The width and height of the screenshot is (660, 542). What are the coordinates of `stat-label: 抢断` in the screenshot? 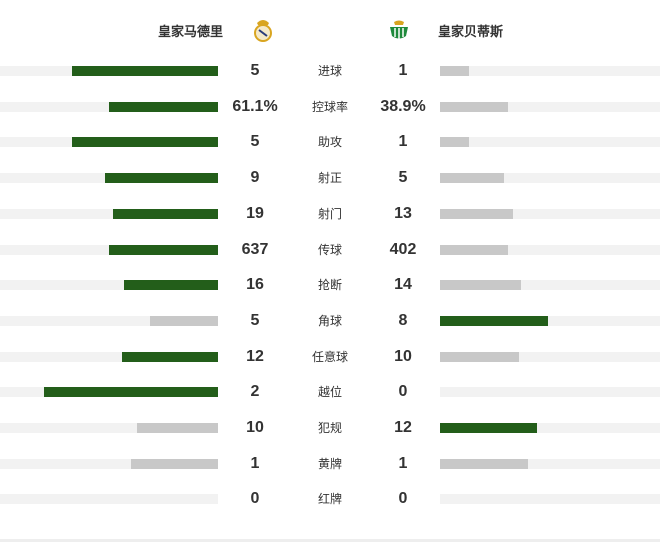 It's located at (329, 285).